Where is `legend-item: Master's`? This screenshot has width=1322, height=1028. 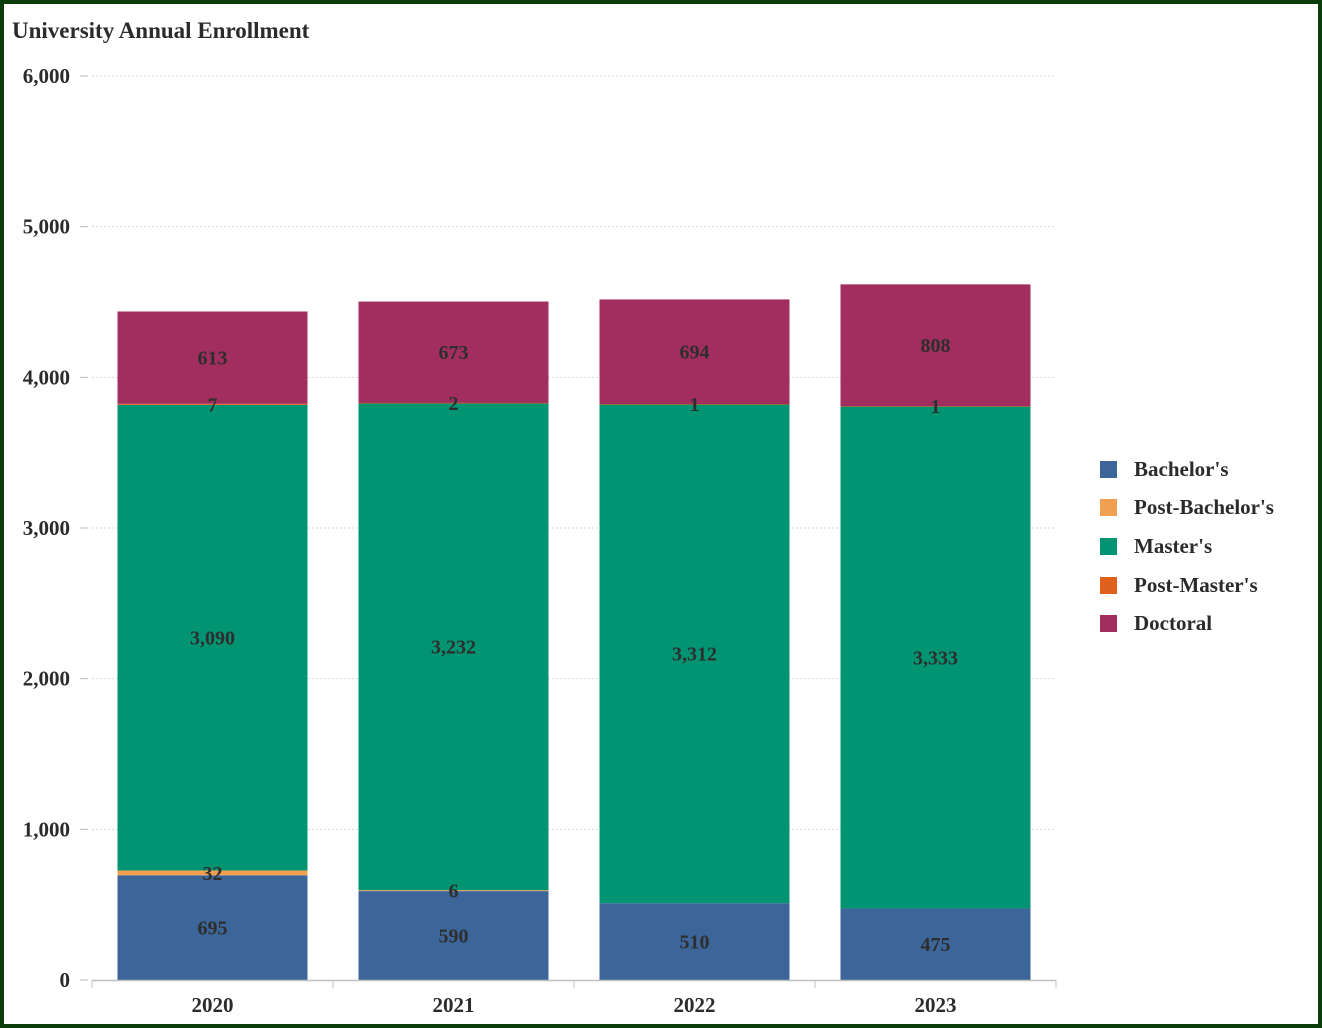 legend-item: Master's is located at coordinates (1187, 546).